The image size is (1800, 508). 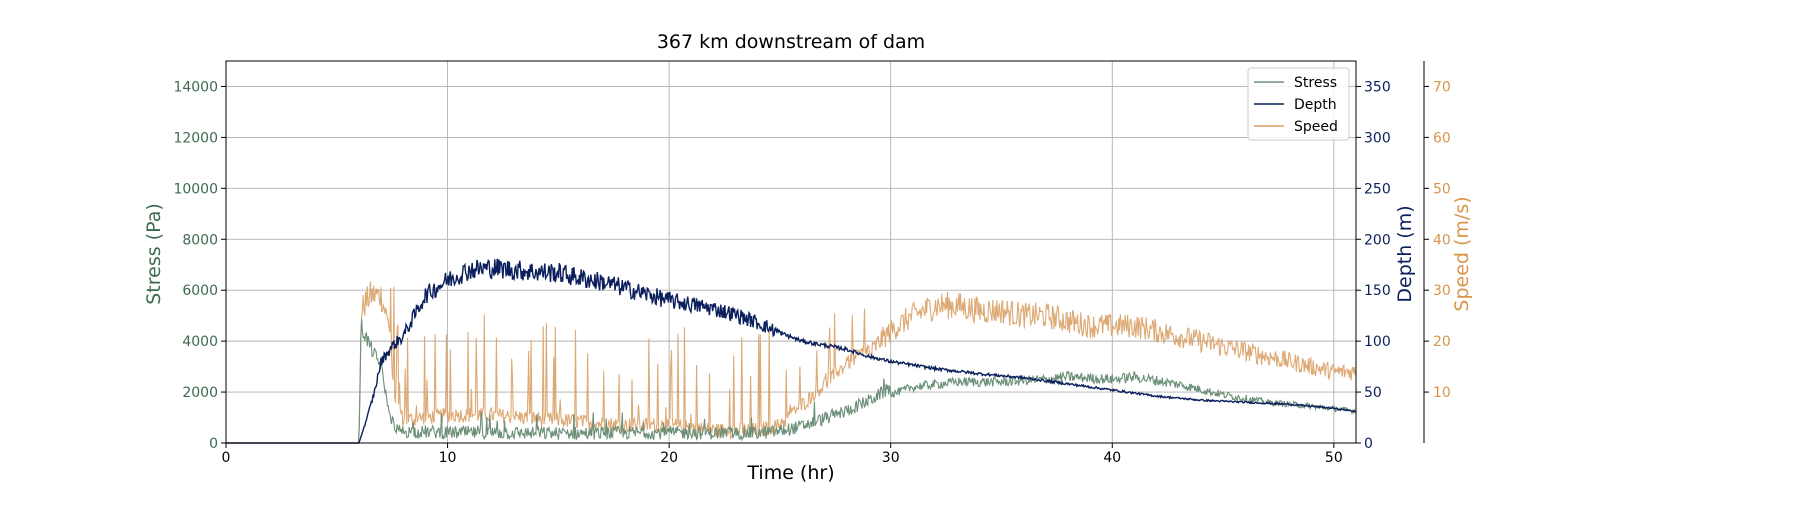 I want to click on x-tick-label: 0, so click(x=226, y=458).